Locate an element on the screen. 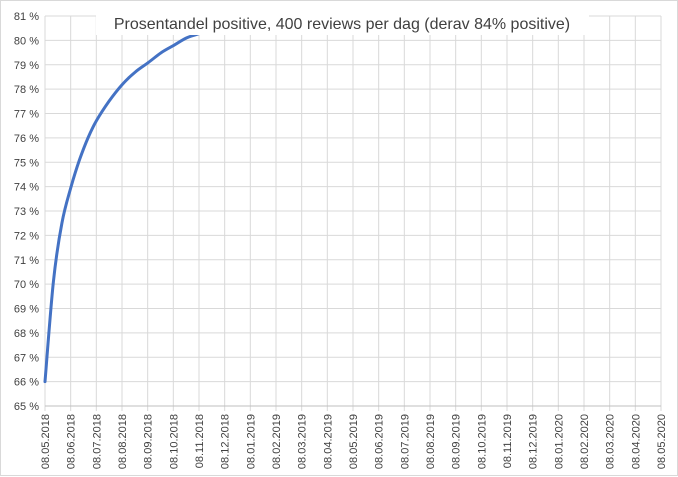  y-tick-label: 77 % is located at coordinates (26, 115).